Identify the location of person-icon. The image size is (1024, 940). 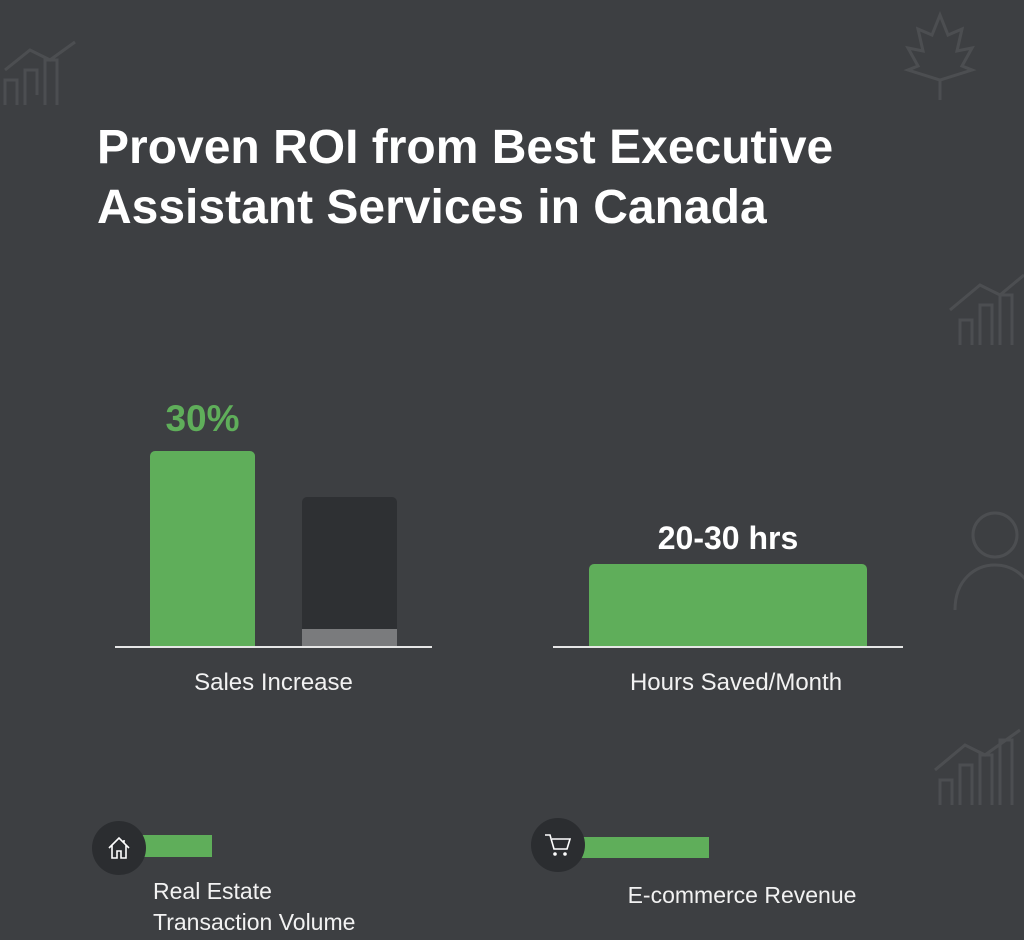
(988, 560).